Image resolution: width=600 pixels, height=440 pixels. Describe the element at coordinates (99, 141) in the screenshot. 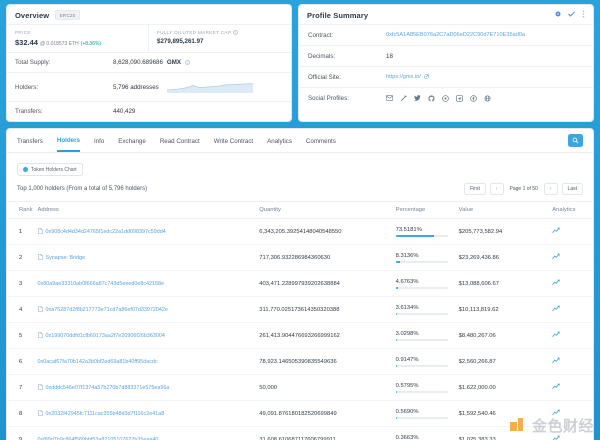

I see `tab-info: Info` at that location.